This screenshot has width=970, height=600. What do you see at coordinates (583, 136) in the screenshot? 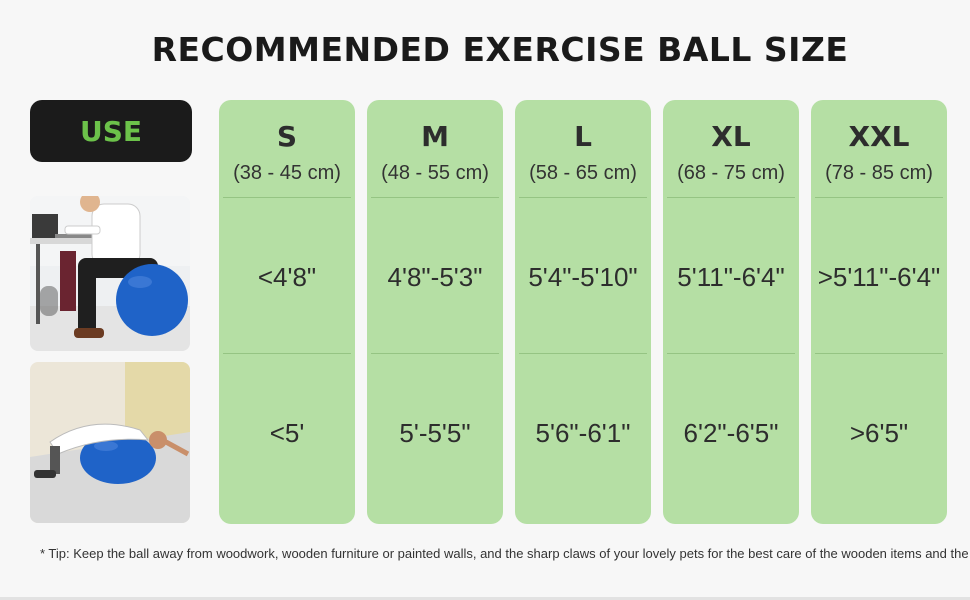
I see `size-label: L` at bounding box center [583, 136].